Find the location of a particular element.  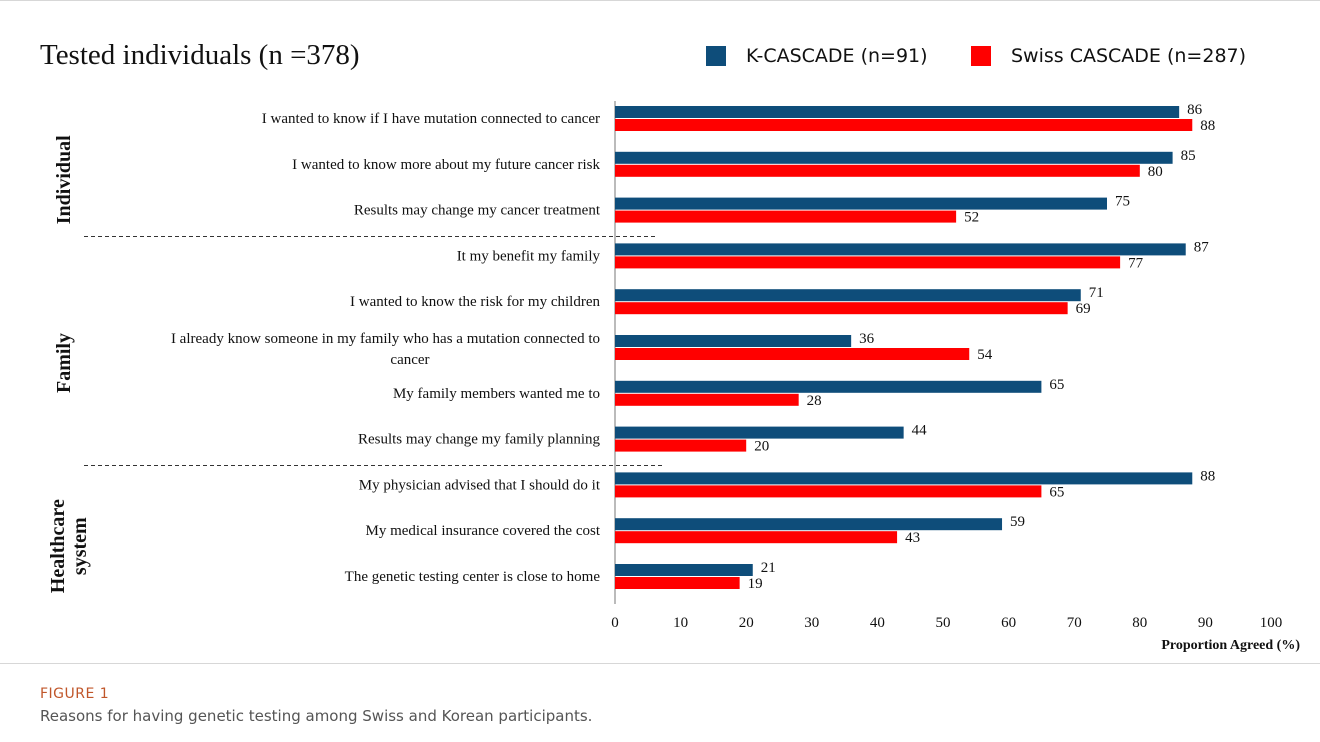

value-label-swiss-cascade: 88 is located at coordinates (1207, 126).